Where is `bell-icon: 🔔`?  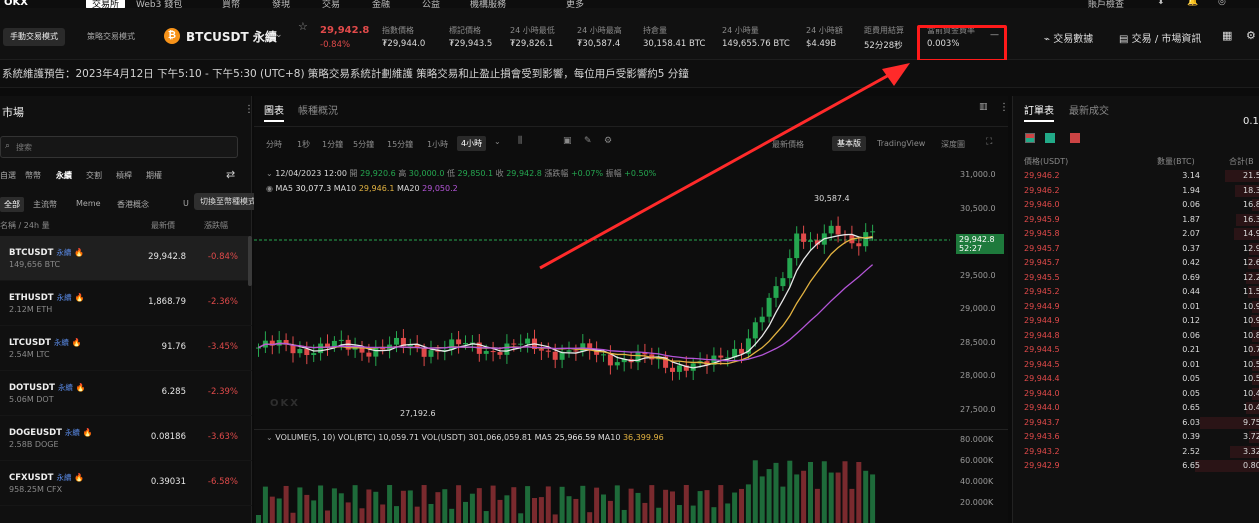 bell-icon: 🔔 is located at coordinates (1193, 3).